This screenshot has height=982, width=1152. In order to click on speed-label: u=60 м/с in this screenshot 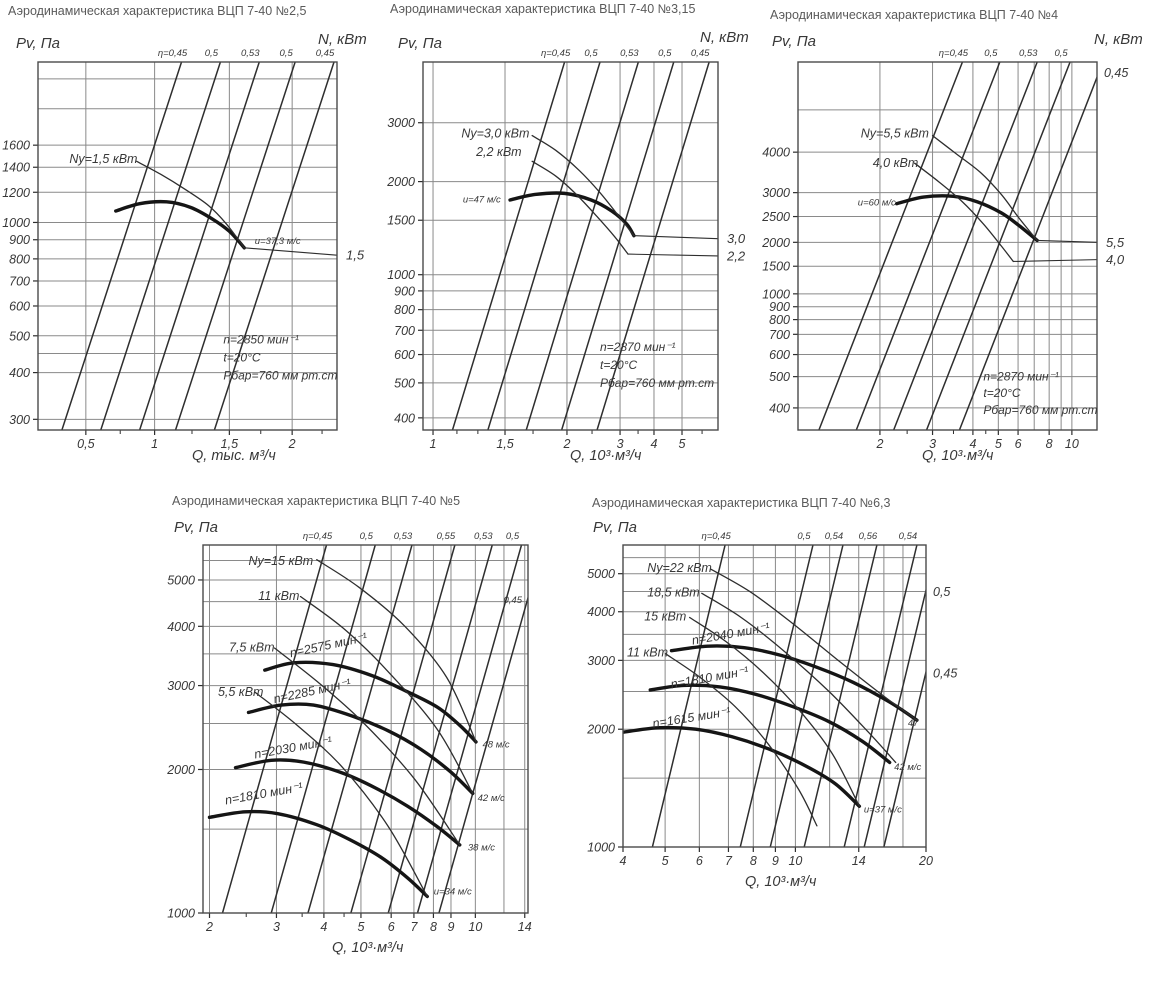, I will do `click(877, 203)`.